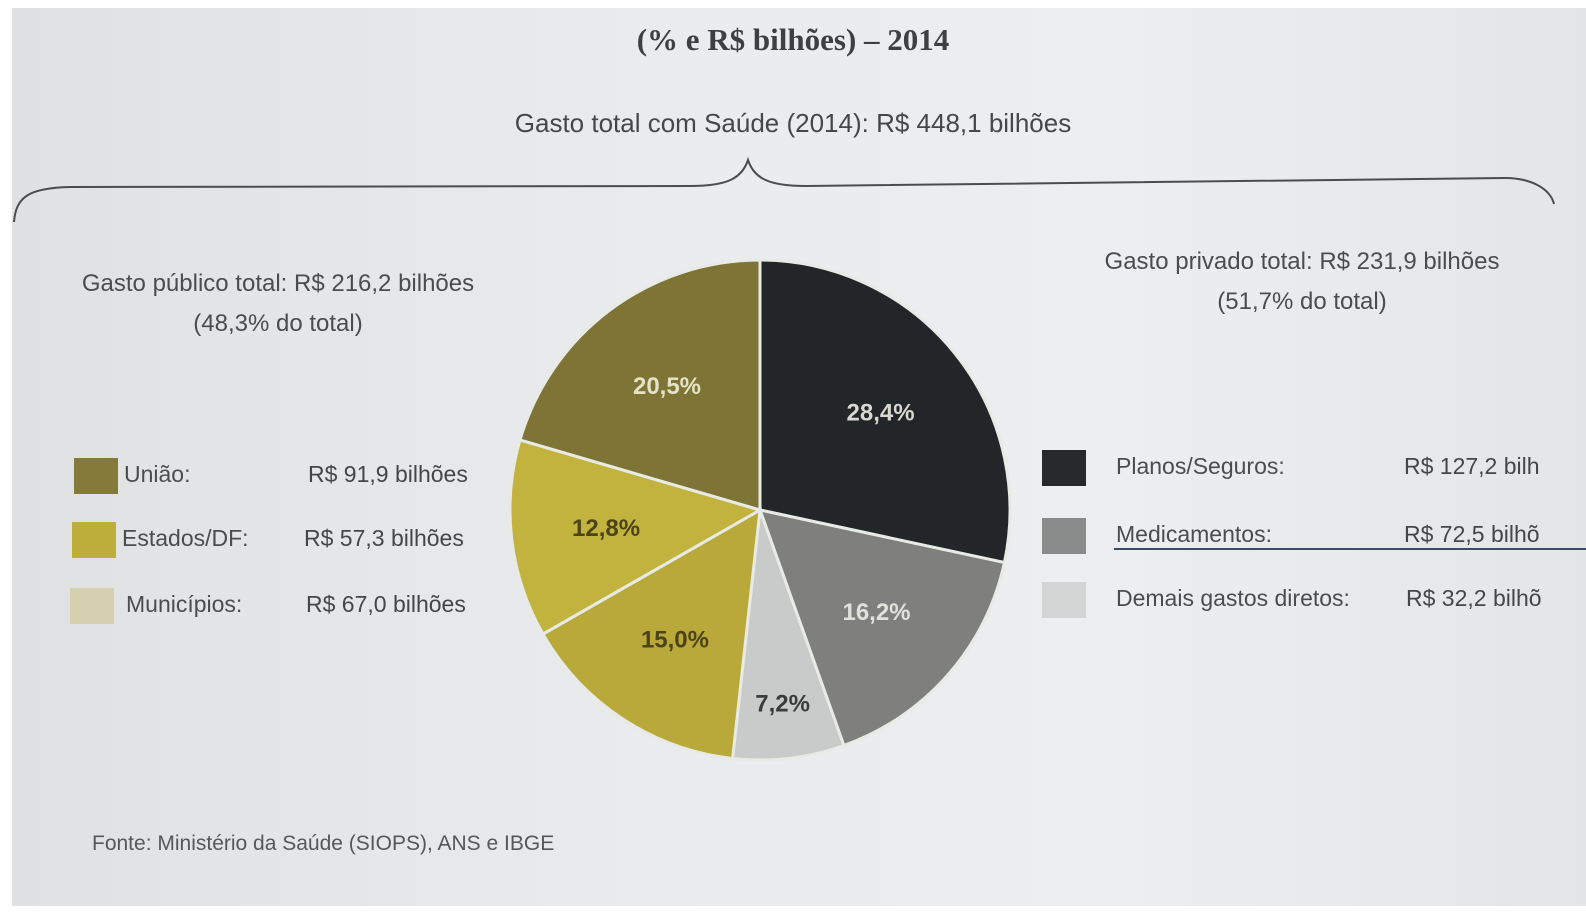 The image size is (1586, 917). I want to click on legend-item-municipios: Municípios: R$ 67,0 bilhões, so click(290, 606).